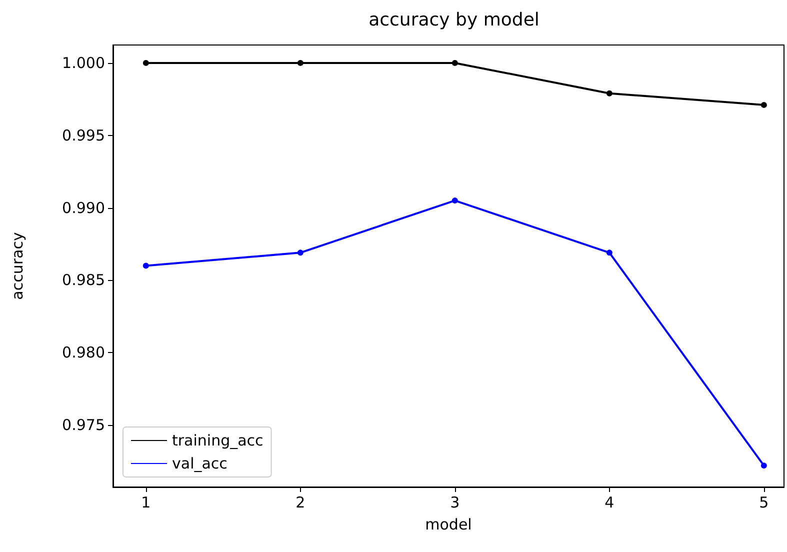 The width and height of the screenshot is (787, 552). Describe the element at coordinates (83, 425) in the screenshot. I see `y-tick-label: 0.975` at that location.